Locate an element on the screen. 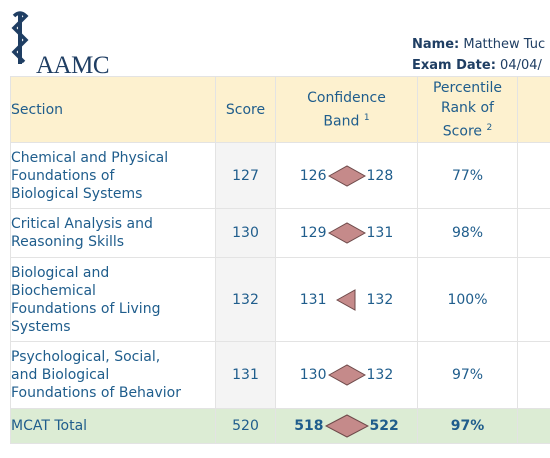  confidence-band: 129 131 is located at coordinates (346, 233).